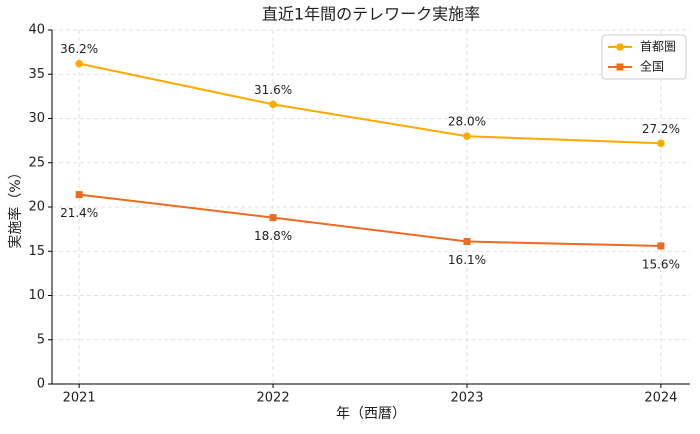 The width and height of the screenshot is (700, 434). Describe the element at coordinates (466, 398) in the screenshot. I see `x-tick-label: 2023` at that location.